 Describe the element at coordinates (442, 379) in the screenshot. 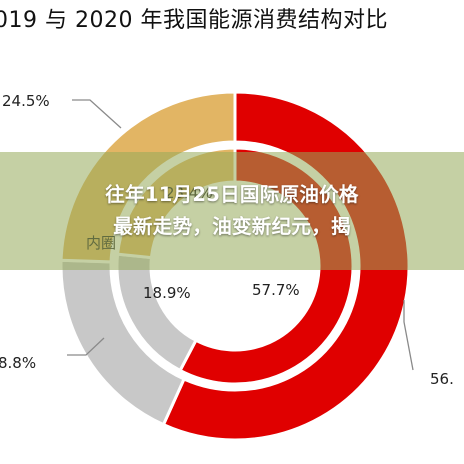

I see `outer-label-0: 56.` at that location.